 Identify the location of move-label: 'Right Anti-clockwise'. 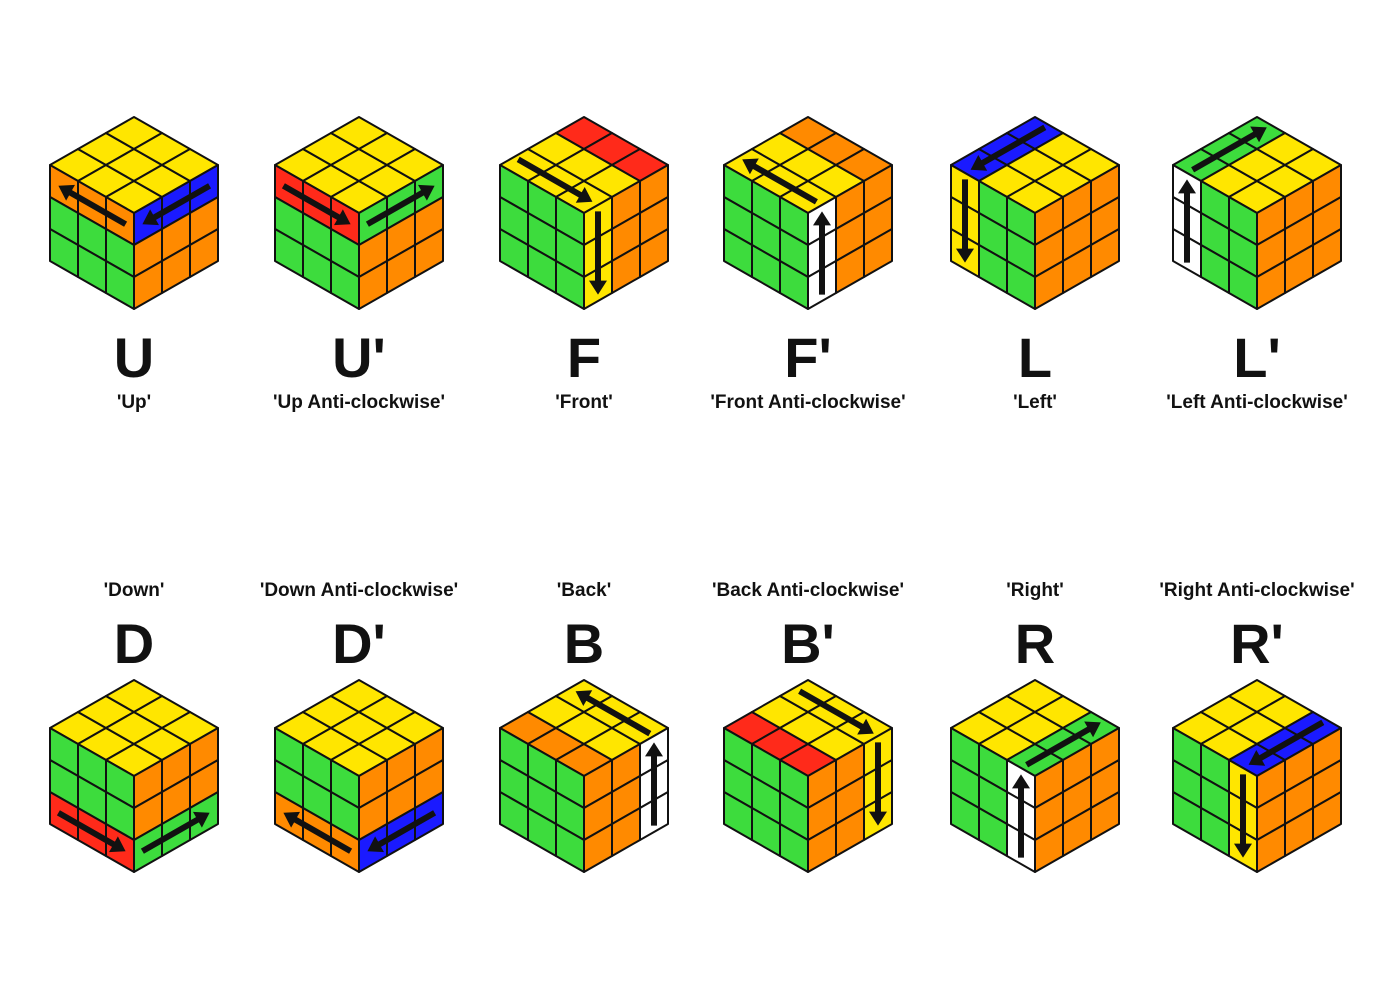
(1257, 590).